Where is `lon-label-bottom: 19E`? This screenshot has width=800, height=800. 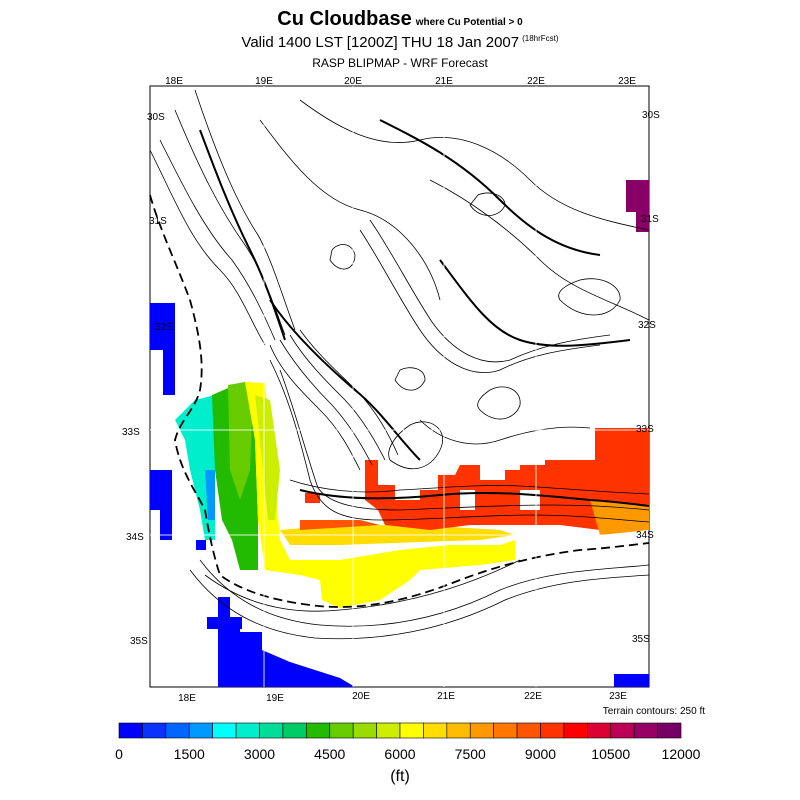 lon-label-bottom: 19E is located at coordinates (275, 698).